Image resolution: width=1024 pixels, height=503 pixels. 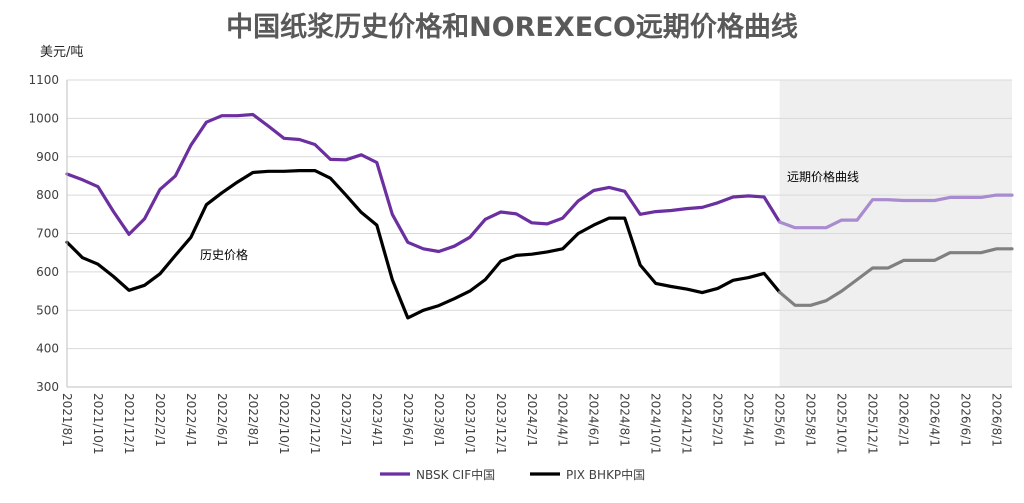 I want to click on y-axis-label: 美元/吨, so click(x=61, y=52).